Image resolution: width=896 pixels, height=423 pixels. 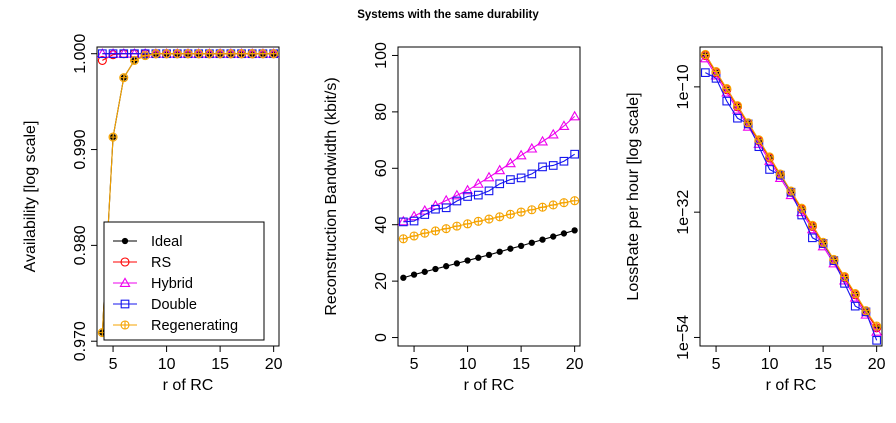 What do you see at coordinates (161, 263) in the screenshot?
I see `legend-label: RS` at bounding box center [161, 263].